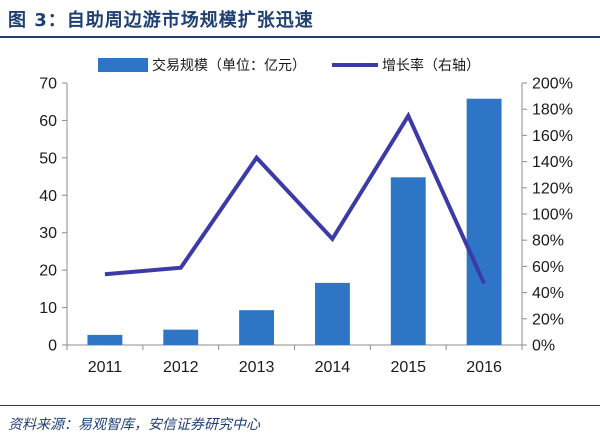  What do you see at coordinates (48, 308) in the screenshot?
I see `left-axis-tick-label: 10` at bounding box center [48, 308].